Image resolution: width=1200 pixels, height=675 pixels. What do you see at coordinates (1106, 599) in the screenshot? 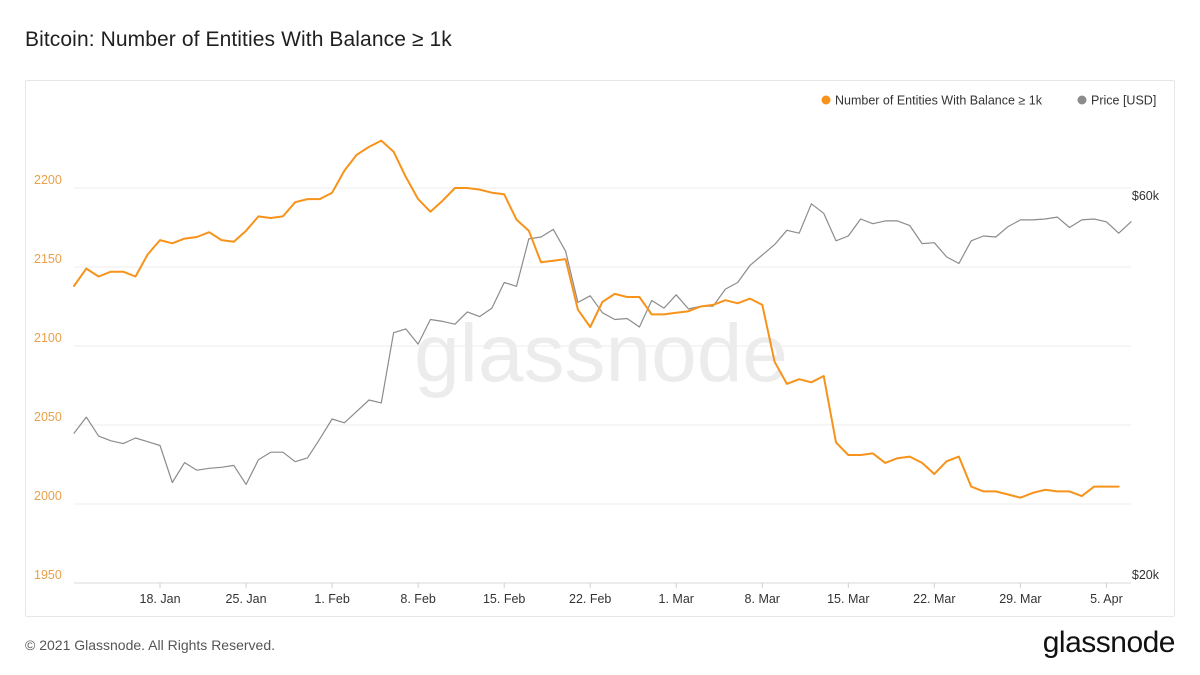
I see `x-tick-label: 5. Apr` at bounding box center [1106, 599].